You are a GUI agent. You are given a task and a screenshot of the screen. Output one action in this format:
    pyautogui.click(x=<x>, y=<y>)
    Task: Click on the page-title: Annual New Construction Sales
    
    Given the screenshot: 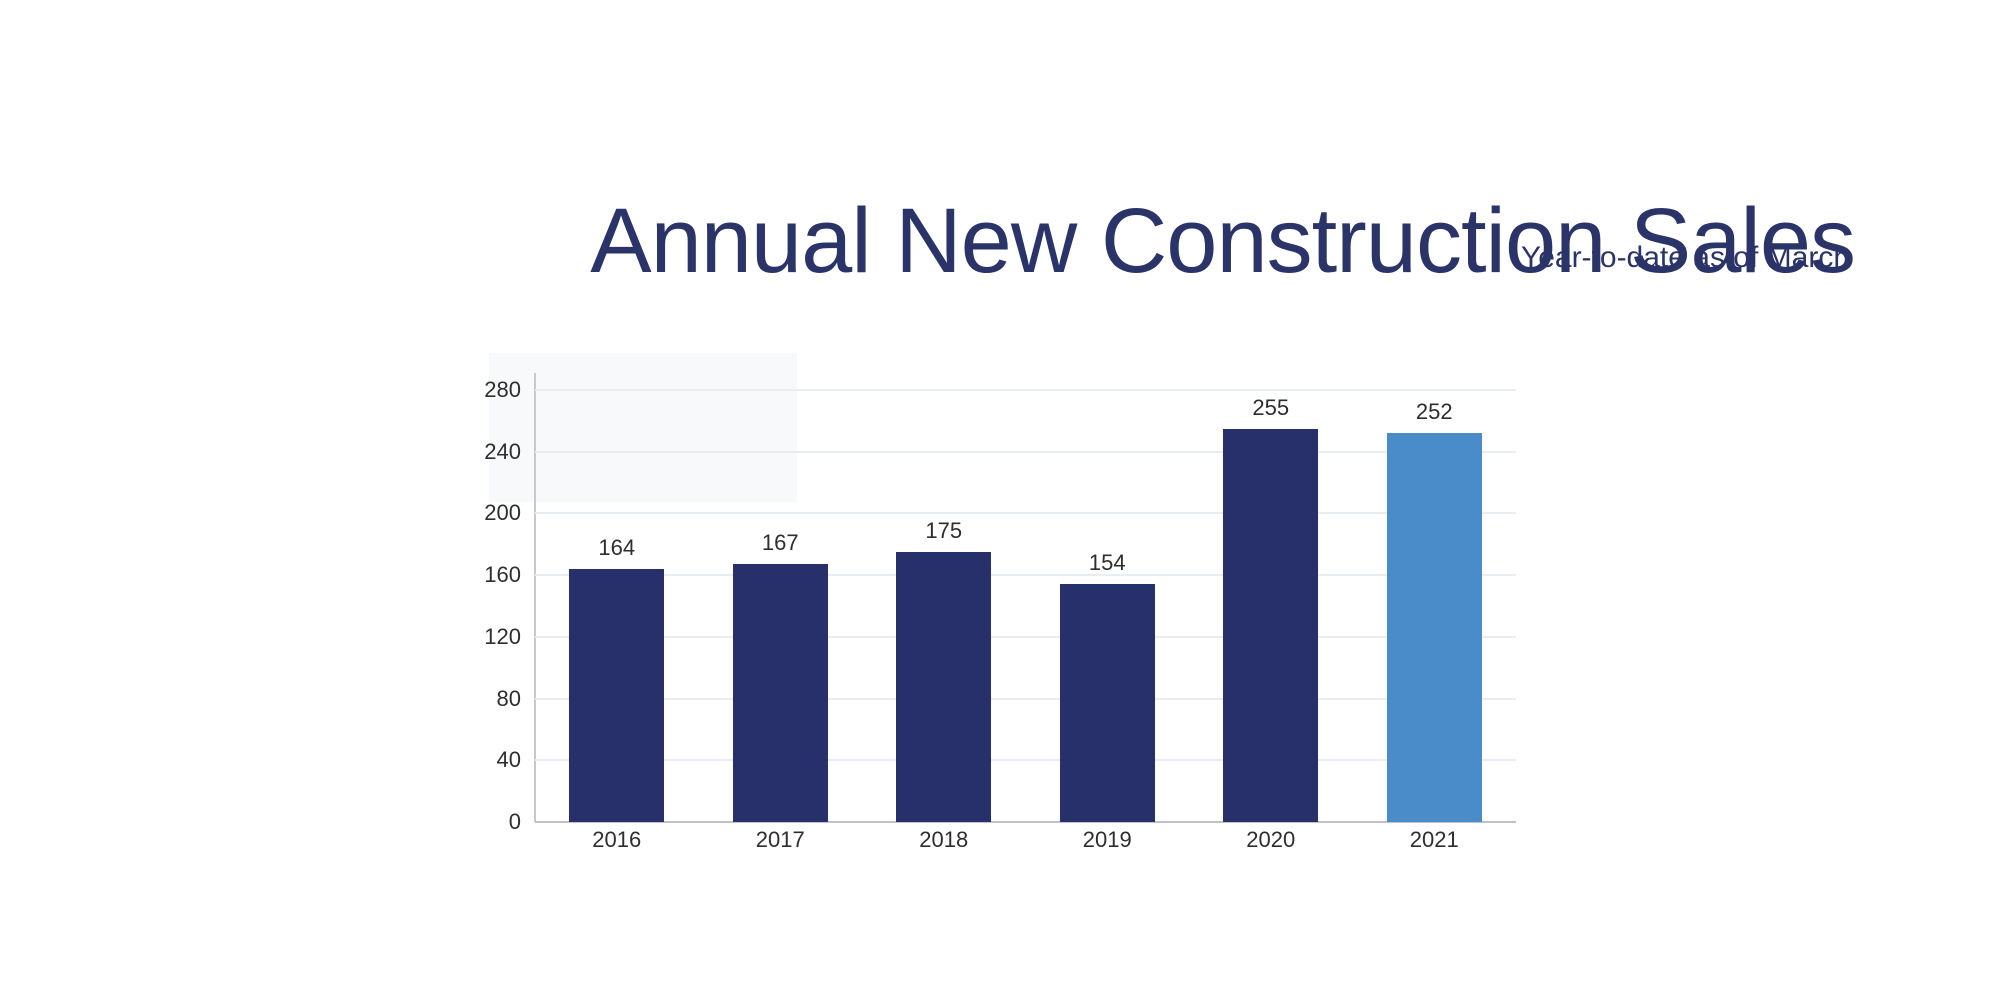 What is the action you would take?
    pyautogui.click(x=1223, y=240)
    